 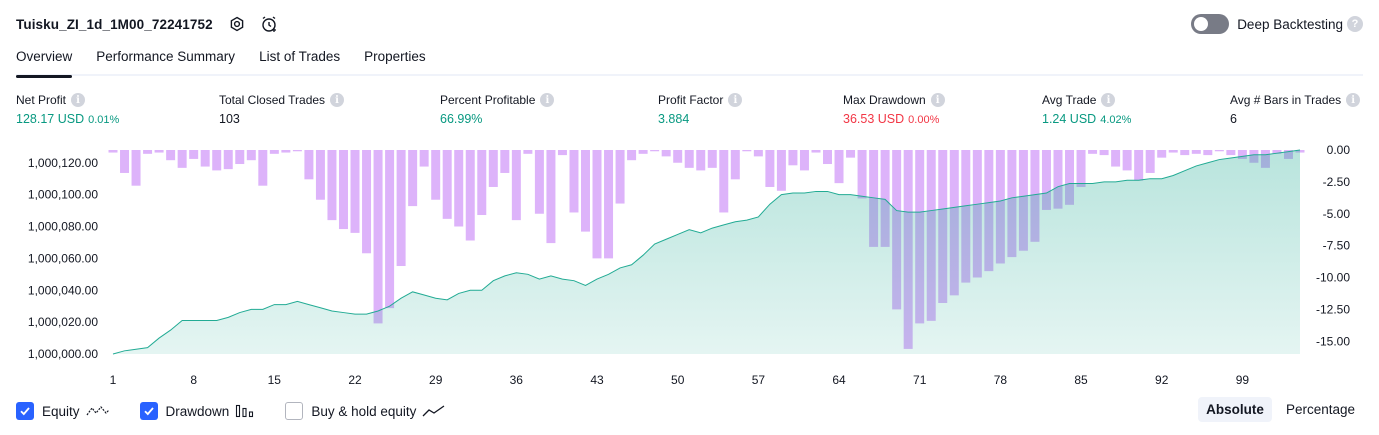 I want to click on x-tick-label: 71, so click(x=920, y=380).